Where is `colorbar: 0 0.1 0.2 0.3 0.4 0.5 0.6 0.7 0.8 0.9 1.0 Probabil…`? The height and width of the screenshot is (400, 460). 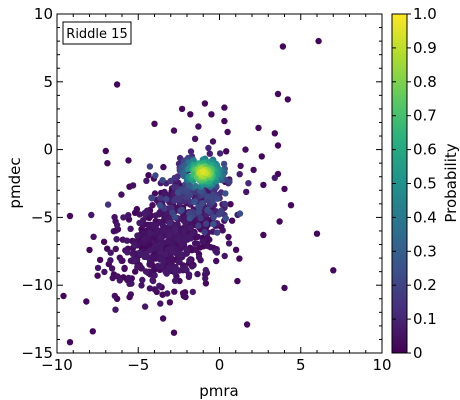 colorbar: 0 0.1 0.2 0.3 0.4 0.5 0.6 0.7 0.8 0.9 1.0 Probabil… is located at coordinates (425, 183).